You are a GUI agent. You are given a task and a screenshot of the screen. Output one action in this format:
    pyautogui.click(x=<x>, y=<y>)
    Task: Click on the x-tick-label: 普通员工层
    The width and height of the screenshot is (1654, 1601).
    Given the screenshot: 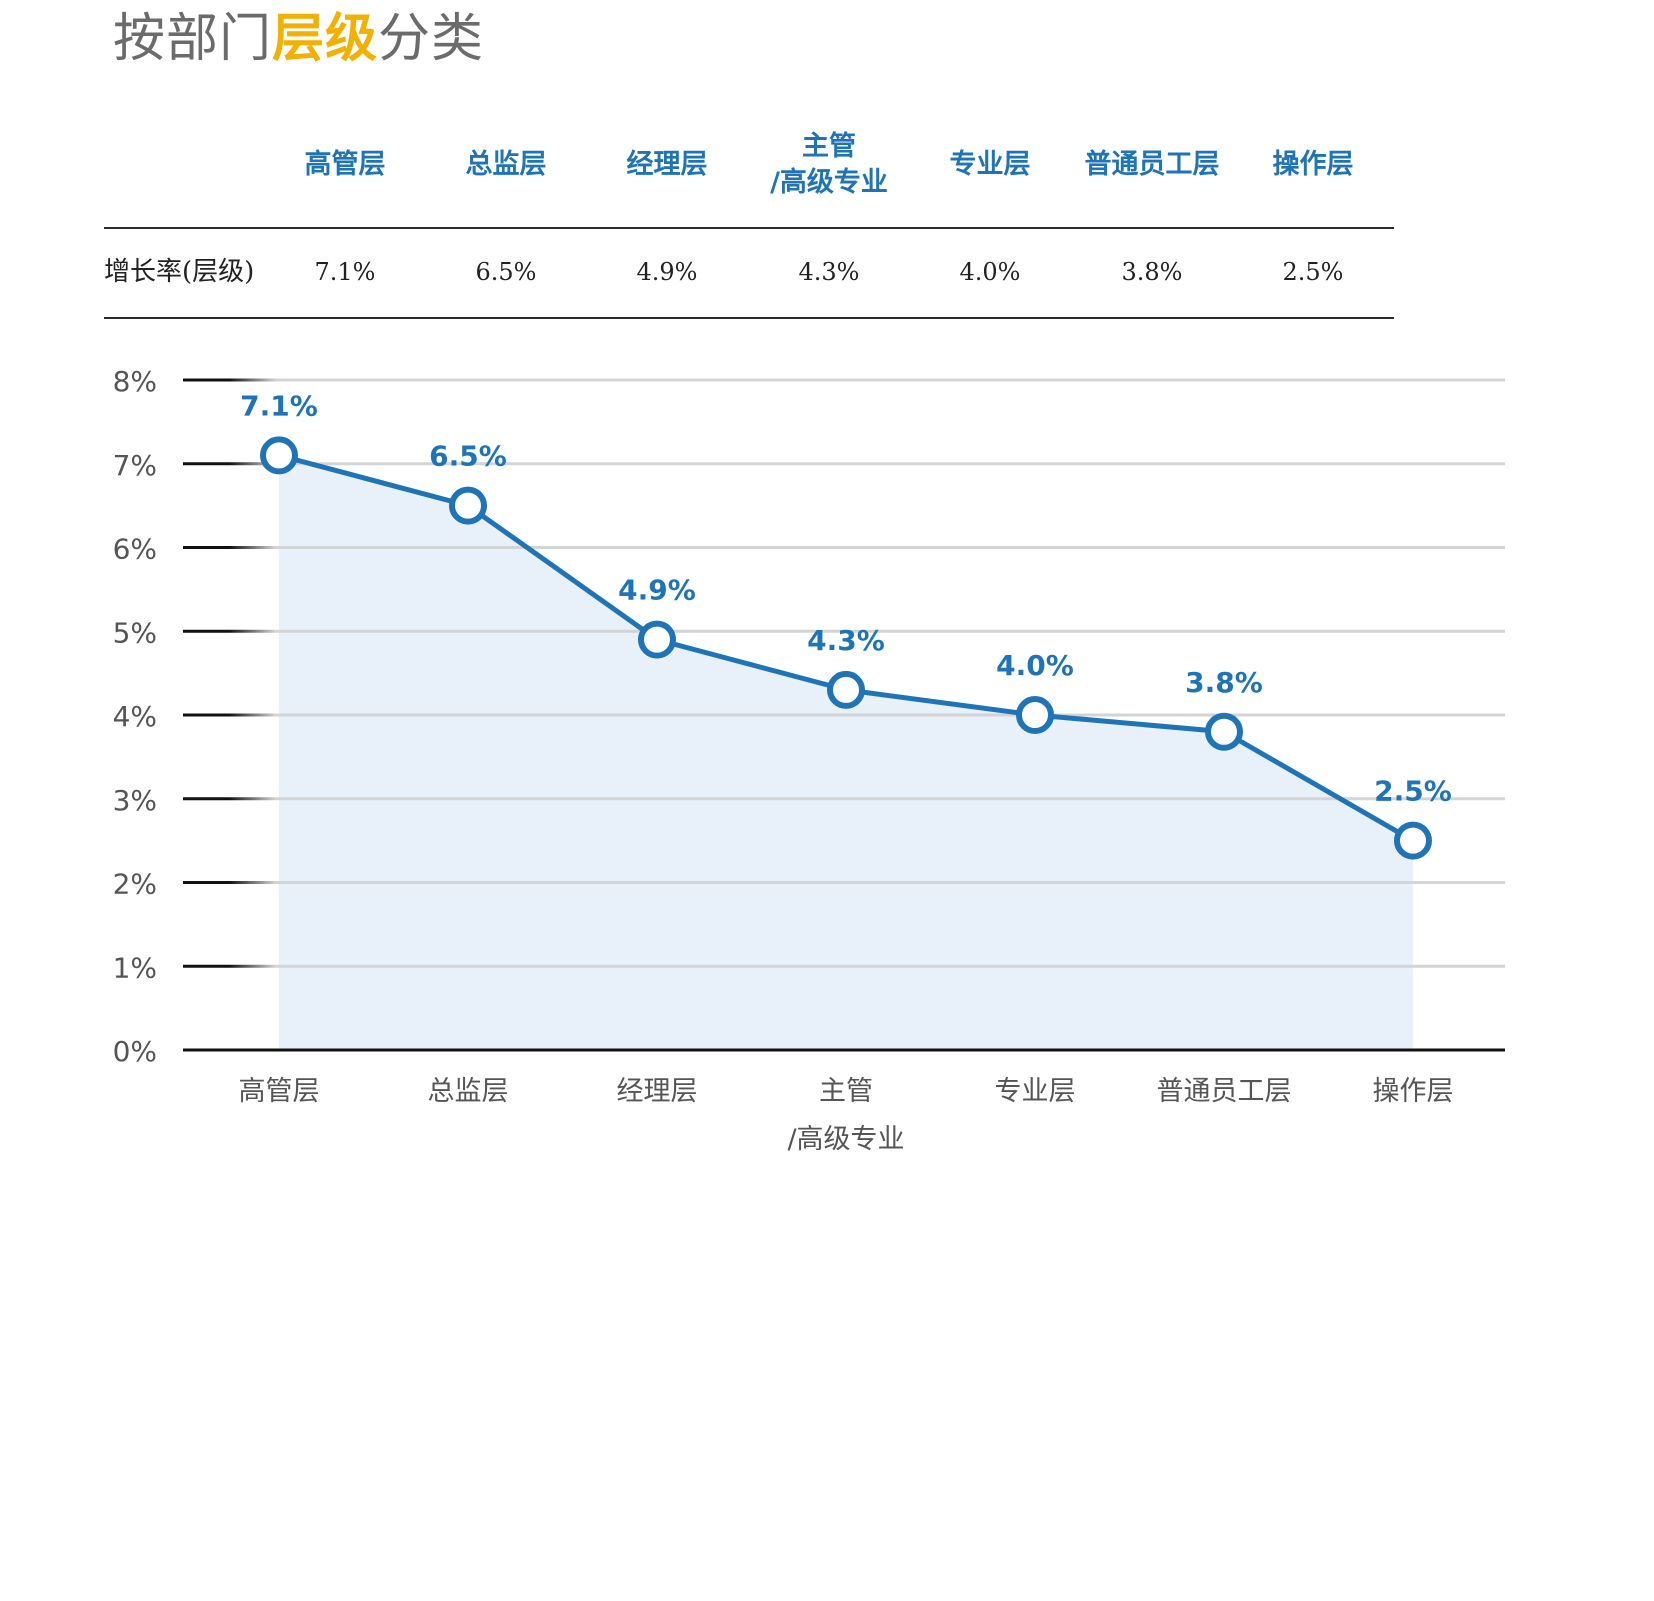 What is the action you would take?
    pyautogui.click(x=1224, y=1091)
    